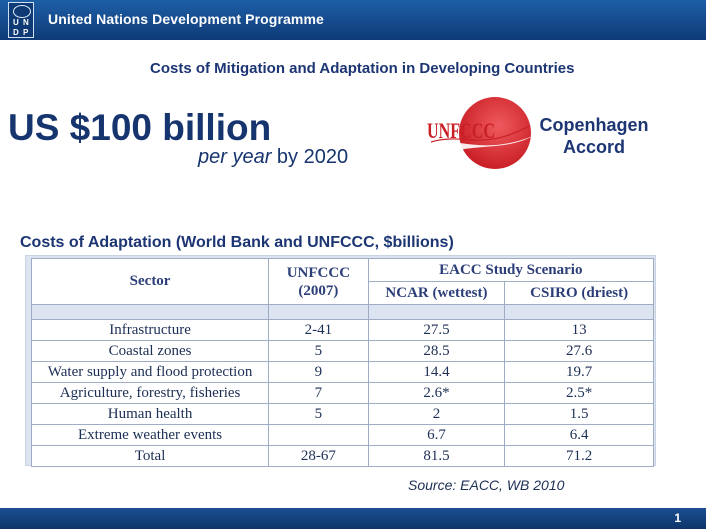  I want to click on sector-cell: Extreme weather events, so click(150, 435).